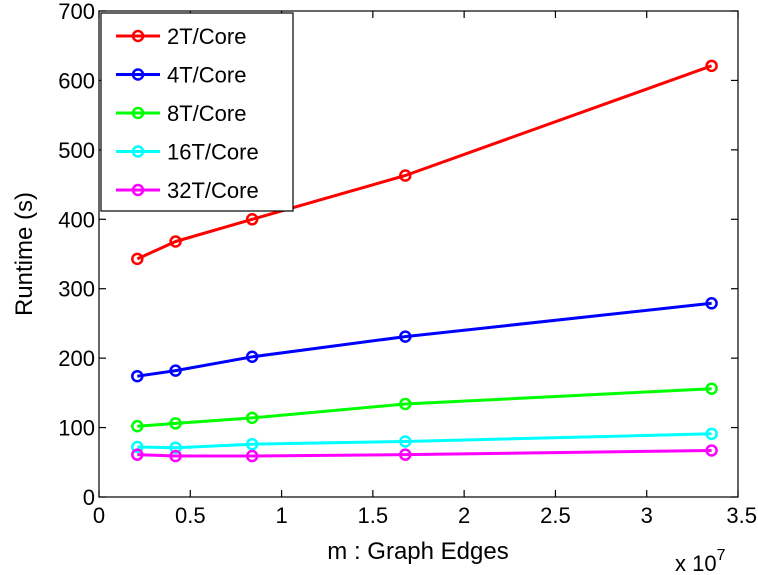  Describe the element at coordinates (89, 497) in the screenshot. I see `y-tick-label: 0` at that location.